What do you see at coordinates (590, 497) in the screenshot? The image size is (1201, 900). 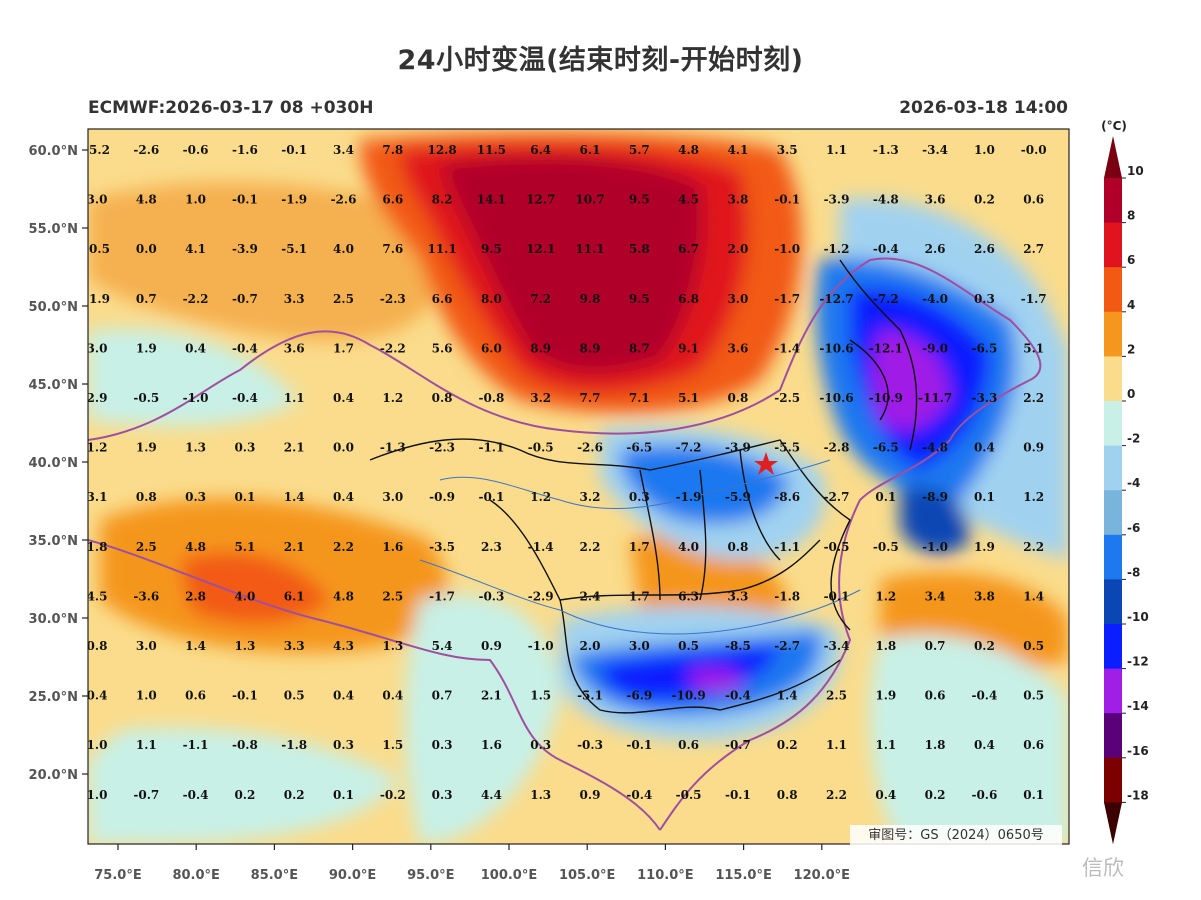 I see `grid-value: 3.2` at bounding box center [590, 497].